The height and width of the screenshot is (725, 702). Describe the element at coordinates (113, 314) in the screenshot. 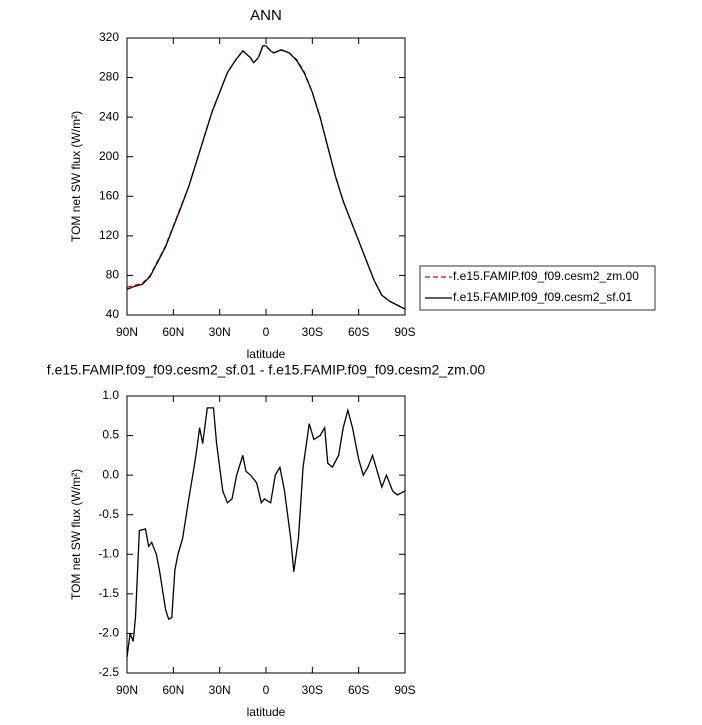

I see `y-tick-label: 40` at that location.